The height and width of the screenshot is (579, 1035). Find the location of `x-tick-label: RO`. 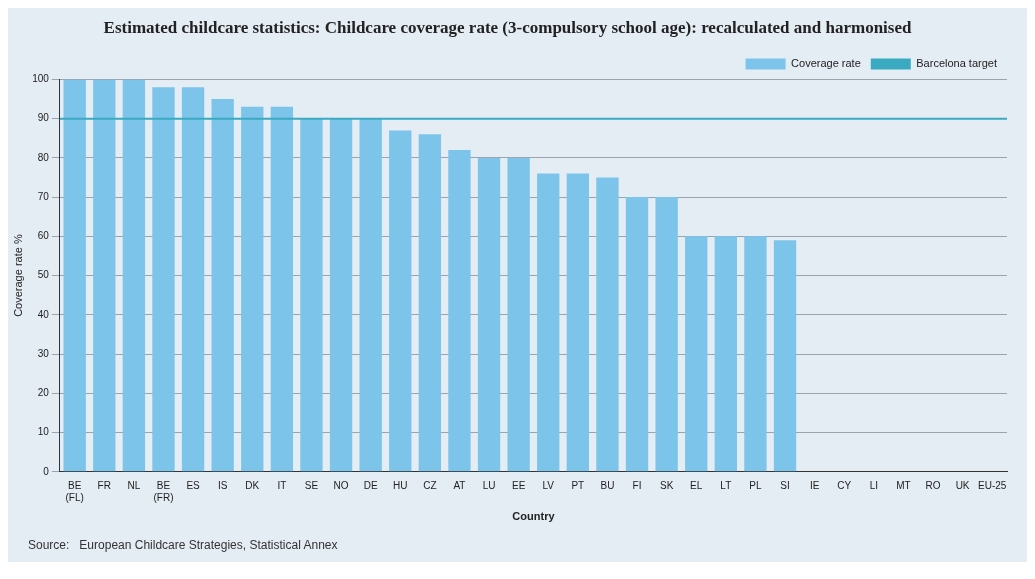

x-tick-label: RO is located at coordinates (933, 485).